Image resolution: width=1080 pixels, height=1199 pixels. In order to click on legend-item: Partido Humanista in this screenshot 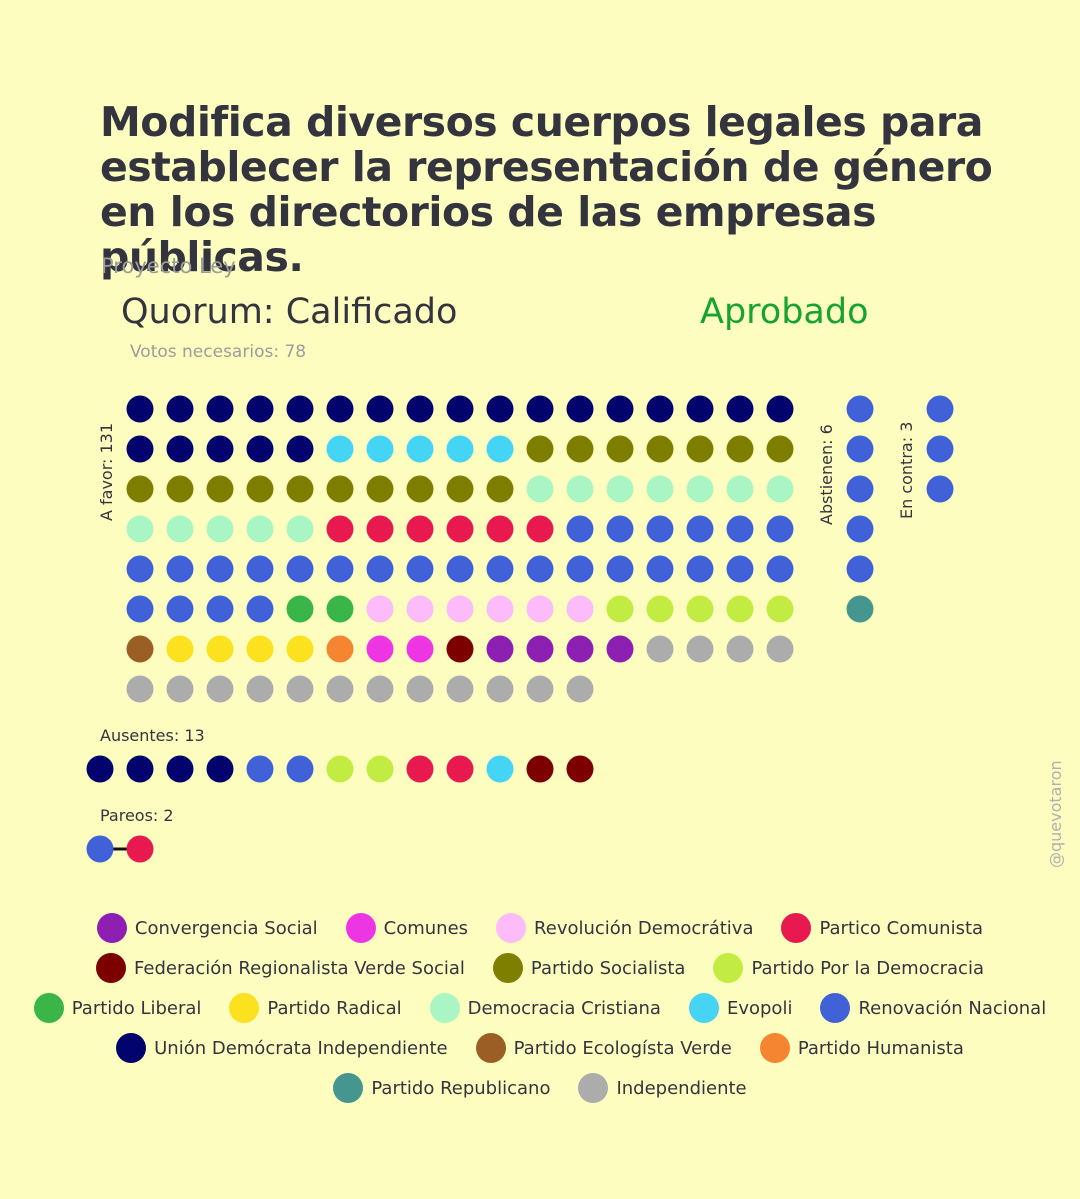, I will do `click(861, 1048)`.